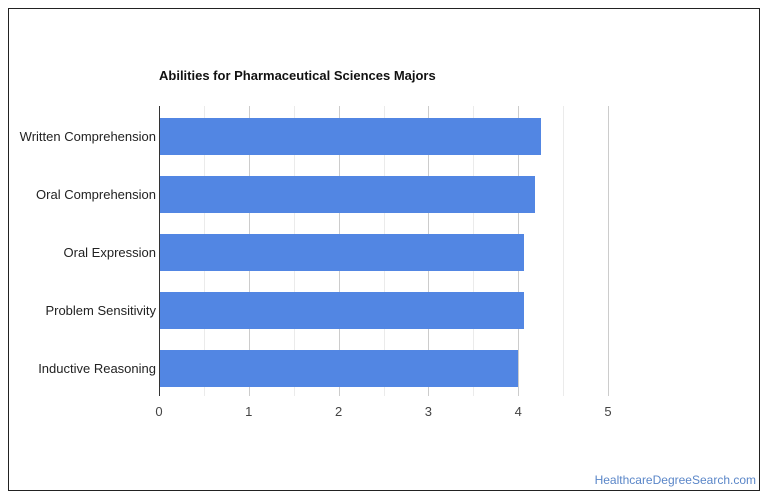 The width and height of the screenshot is (770, 503). Describe the element at coordinates (109, 252) in the screenshot. I see `category-label: Oral Expression` at that location.